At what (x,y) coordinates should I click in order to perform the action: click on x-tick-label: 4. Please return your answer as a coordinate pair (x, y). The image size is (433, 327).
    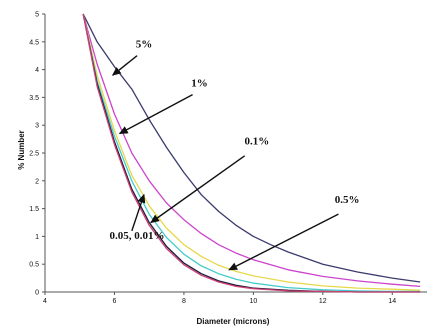
    Looking at the image, I should click on (45, 301).